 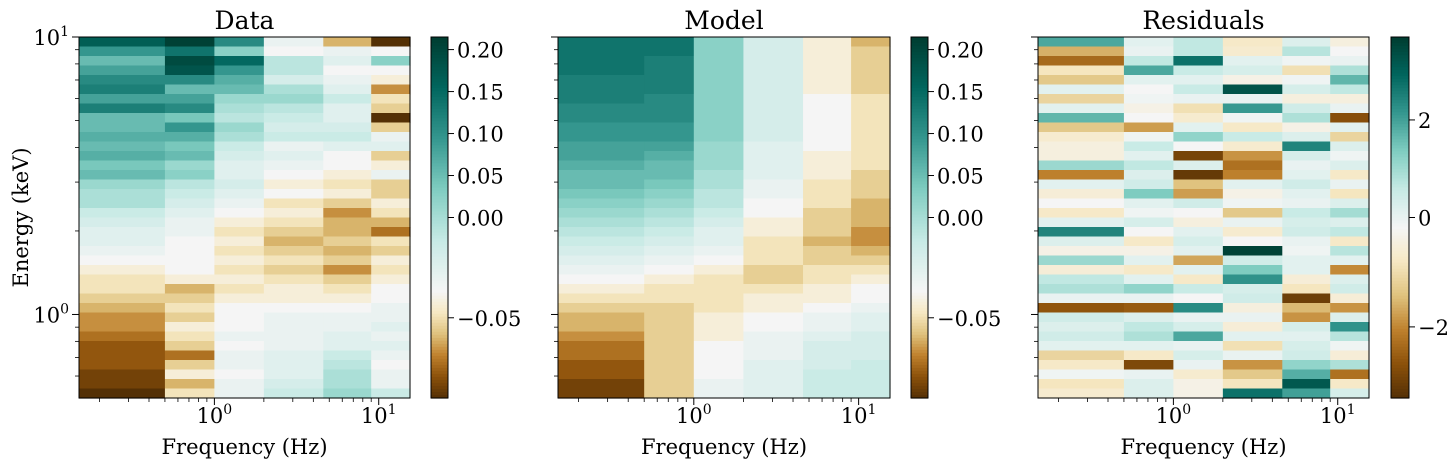 What do you see at coordinates (960, 177) in the screenshot?
I see `colorbar-tick-label: 0.05` at bounding box center [960, 177].